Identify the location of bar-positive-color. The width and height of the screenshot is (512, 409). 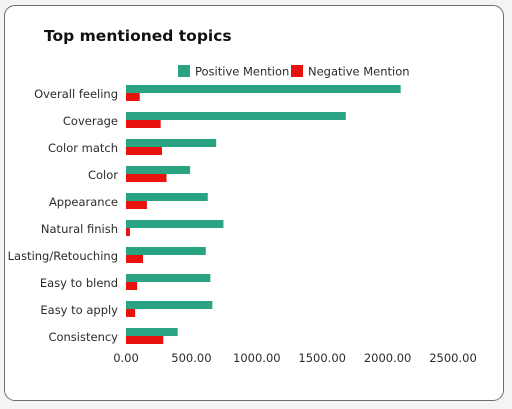
(158, 170).